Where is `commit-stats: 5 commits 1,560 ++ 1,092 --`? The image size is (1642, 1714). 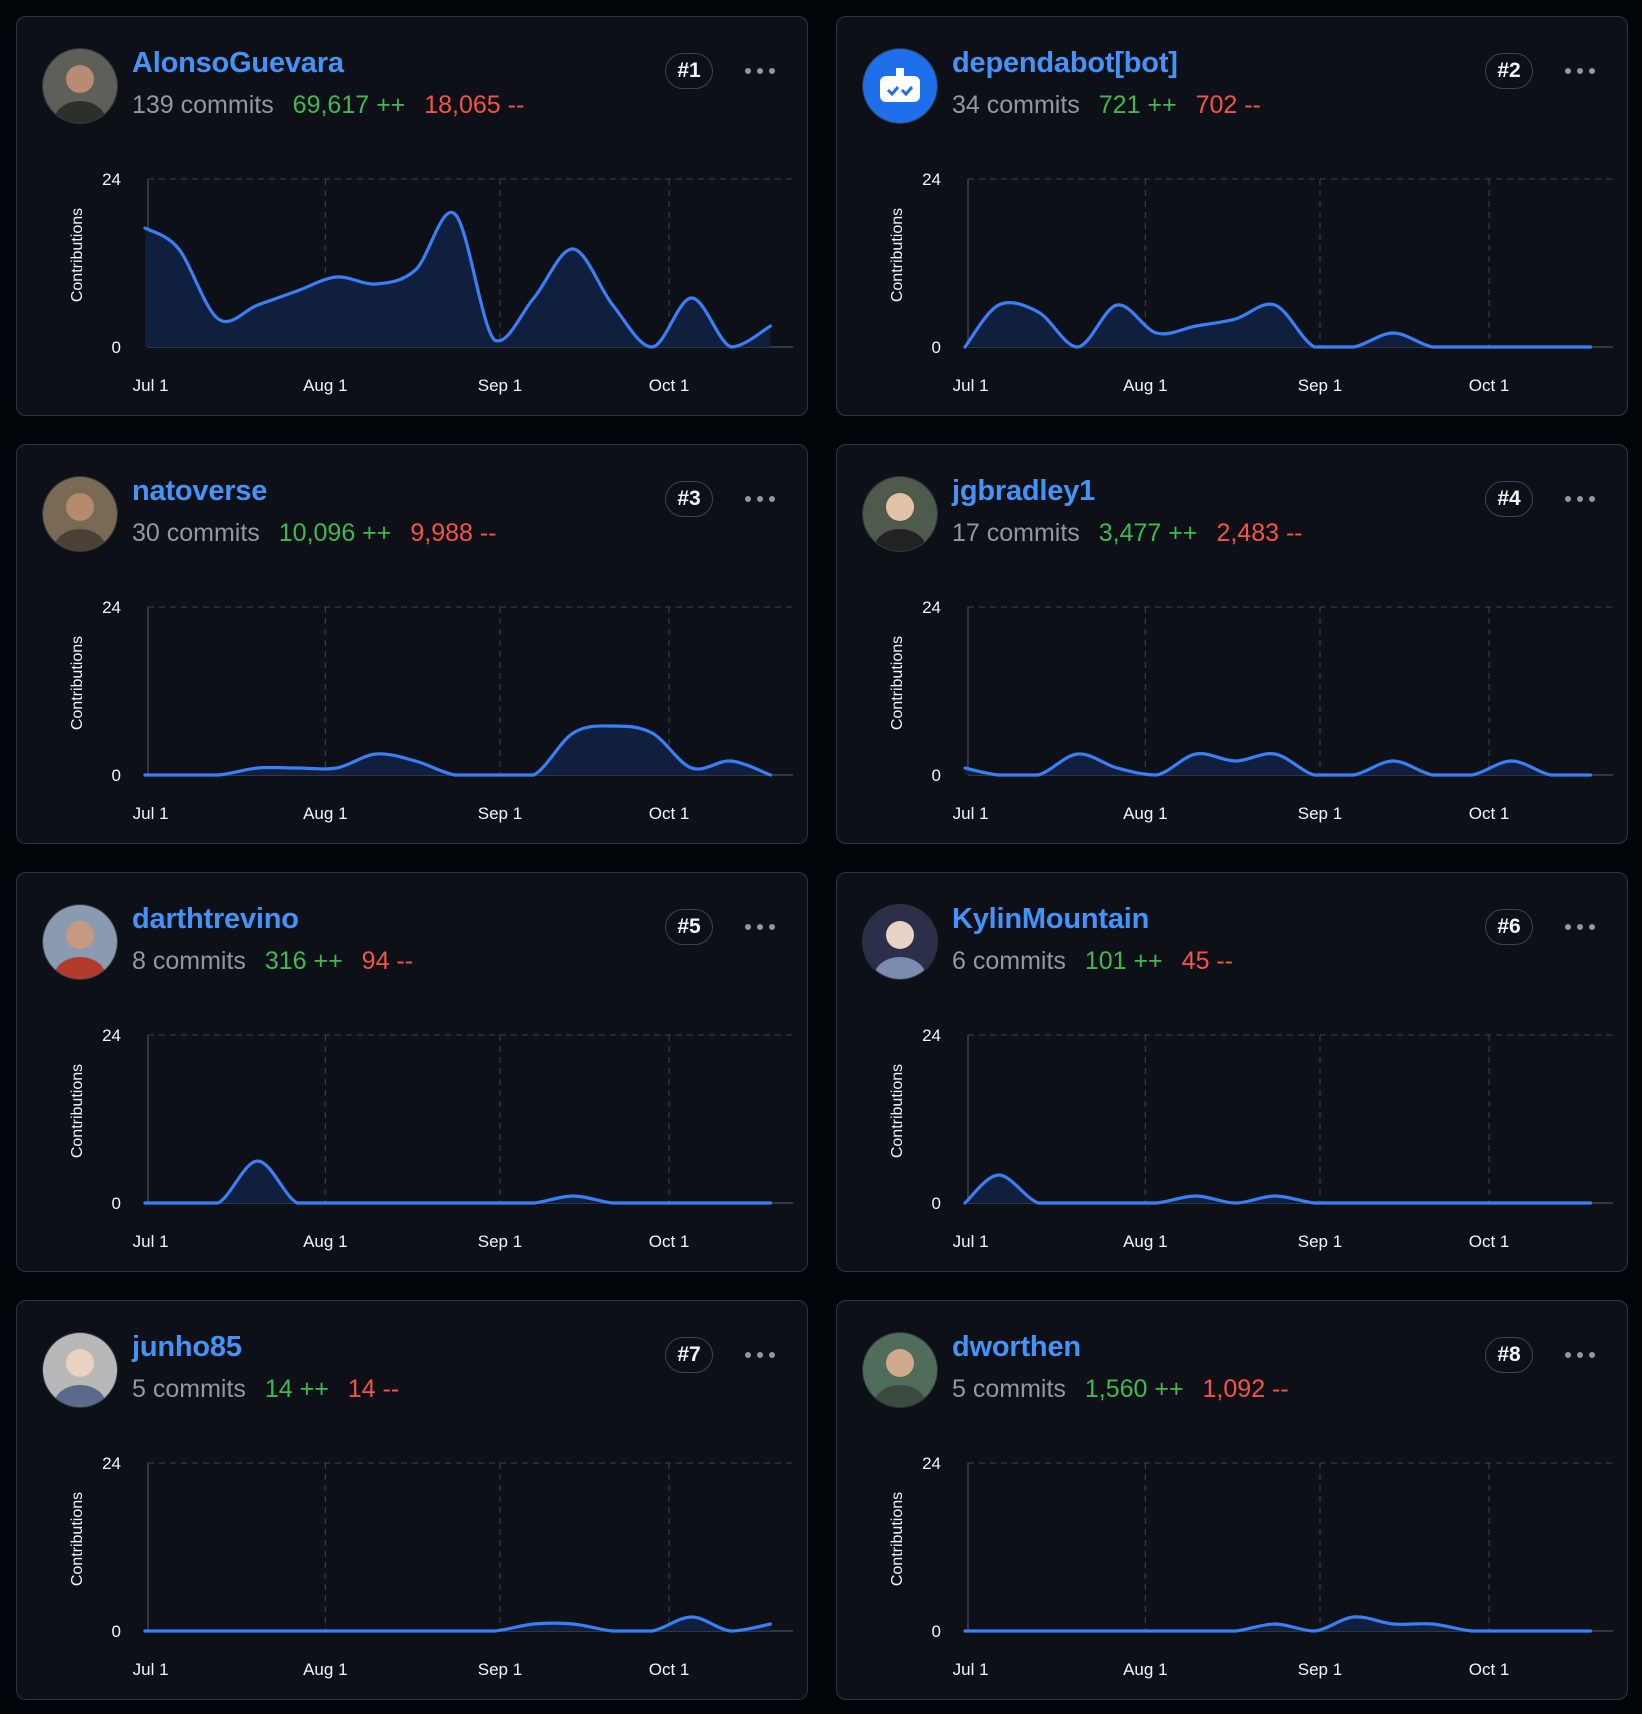 commit-stats: 5 commits 1,560 ++ 1,092 -- is located at coordinates (1120, 1389).